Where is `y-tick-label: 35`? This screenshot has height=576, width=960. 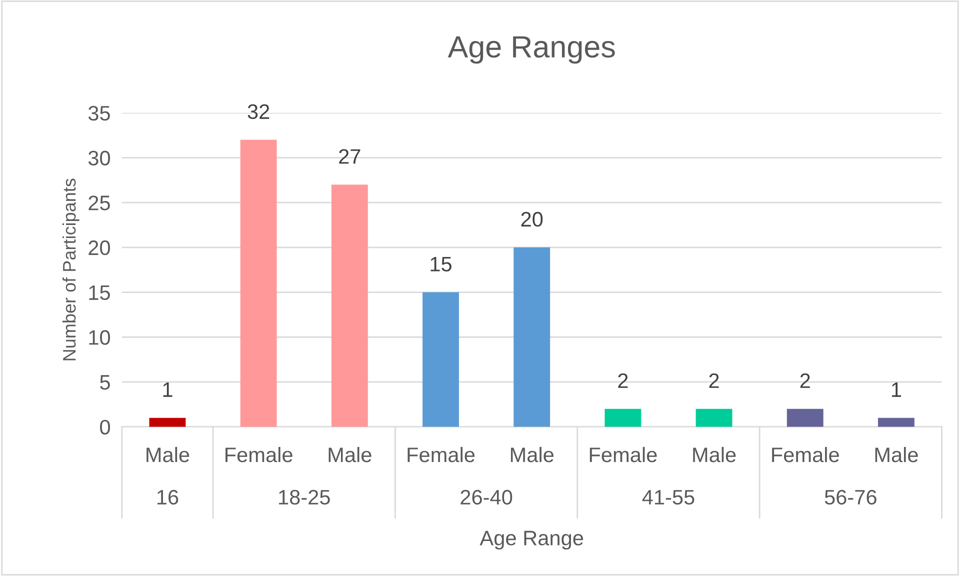
y-tick-label: 35 is located at coordinates (99, 113).